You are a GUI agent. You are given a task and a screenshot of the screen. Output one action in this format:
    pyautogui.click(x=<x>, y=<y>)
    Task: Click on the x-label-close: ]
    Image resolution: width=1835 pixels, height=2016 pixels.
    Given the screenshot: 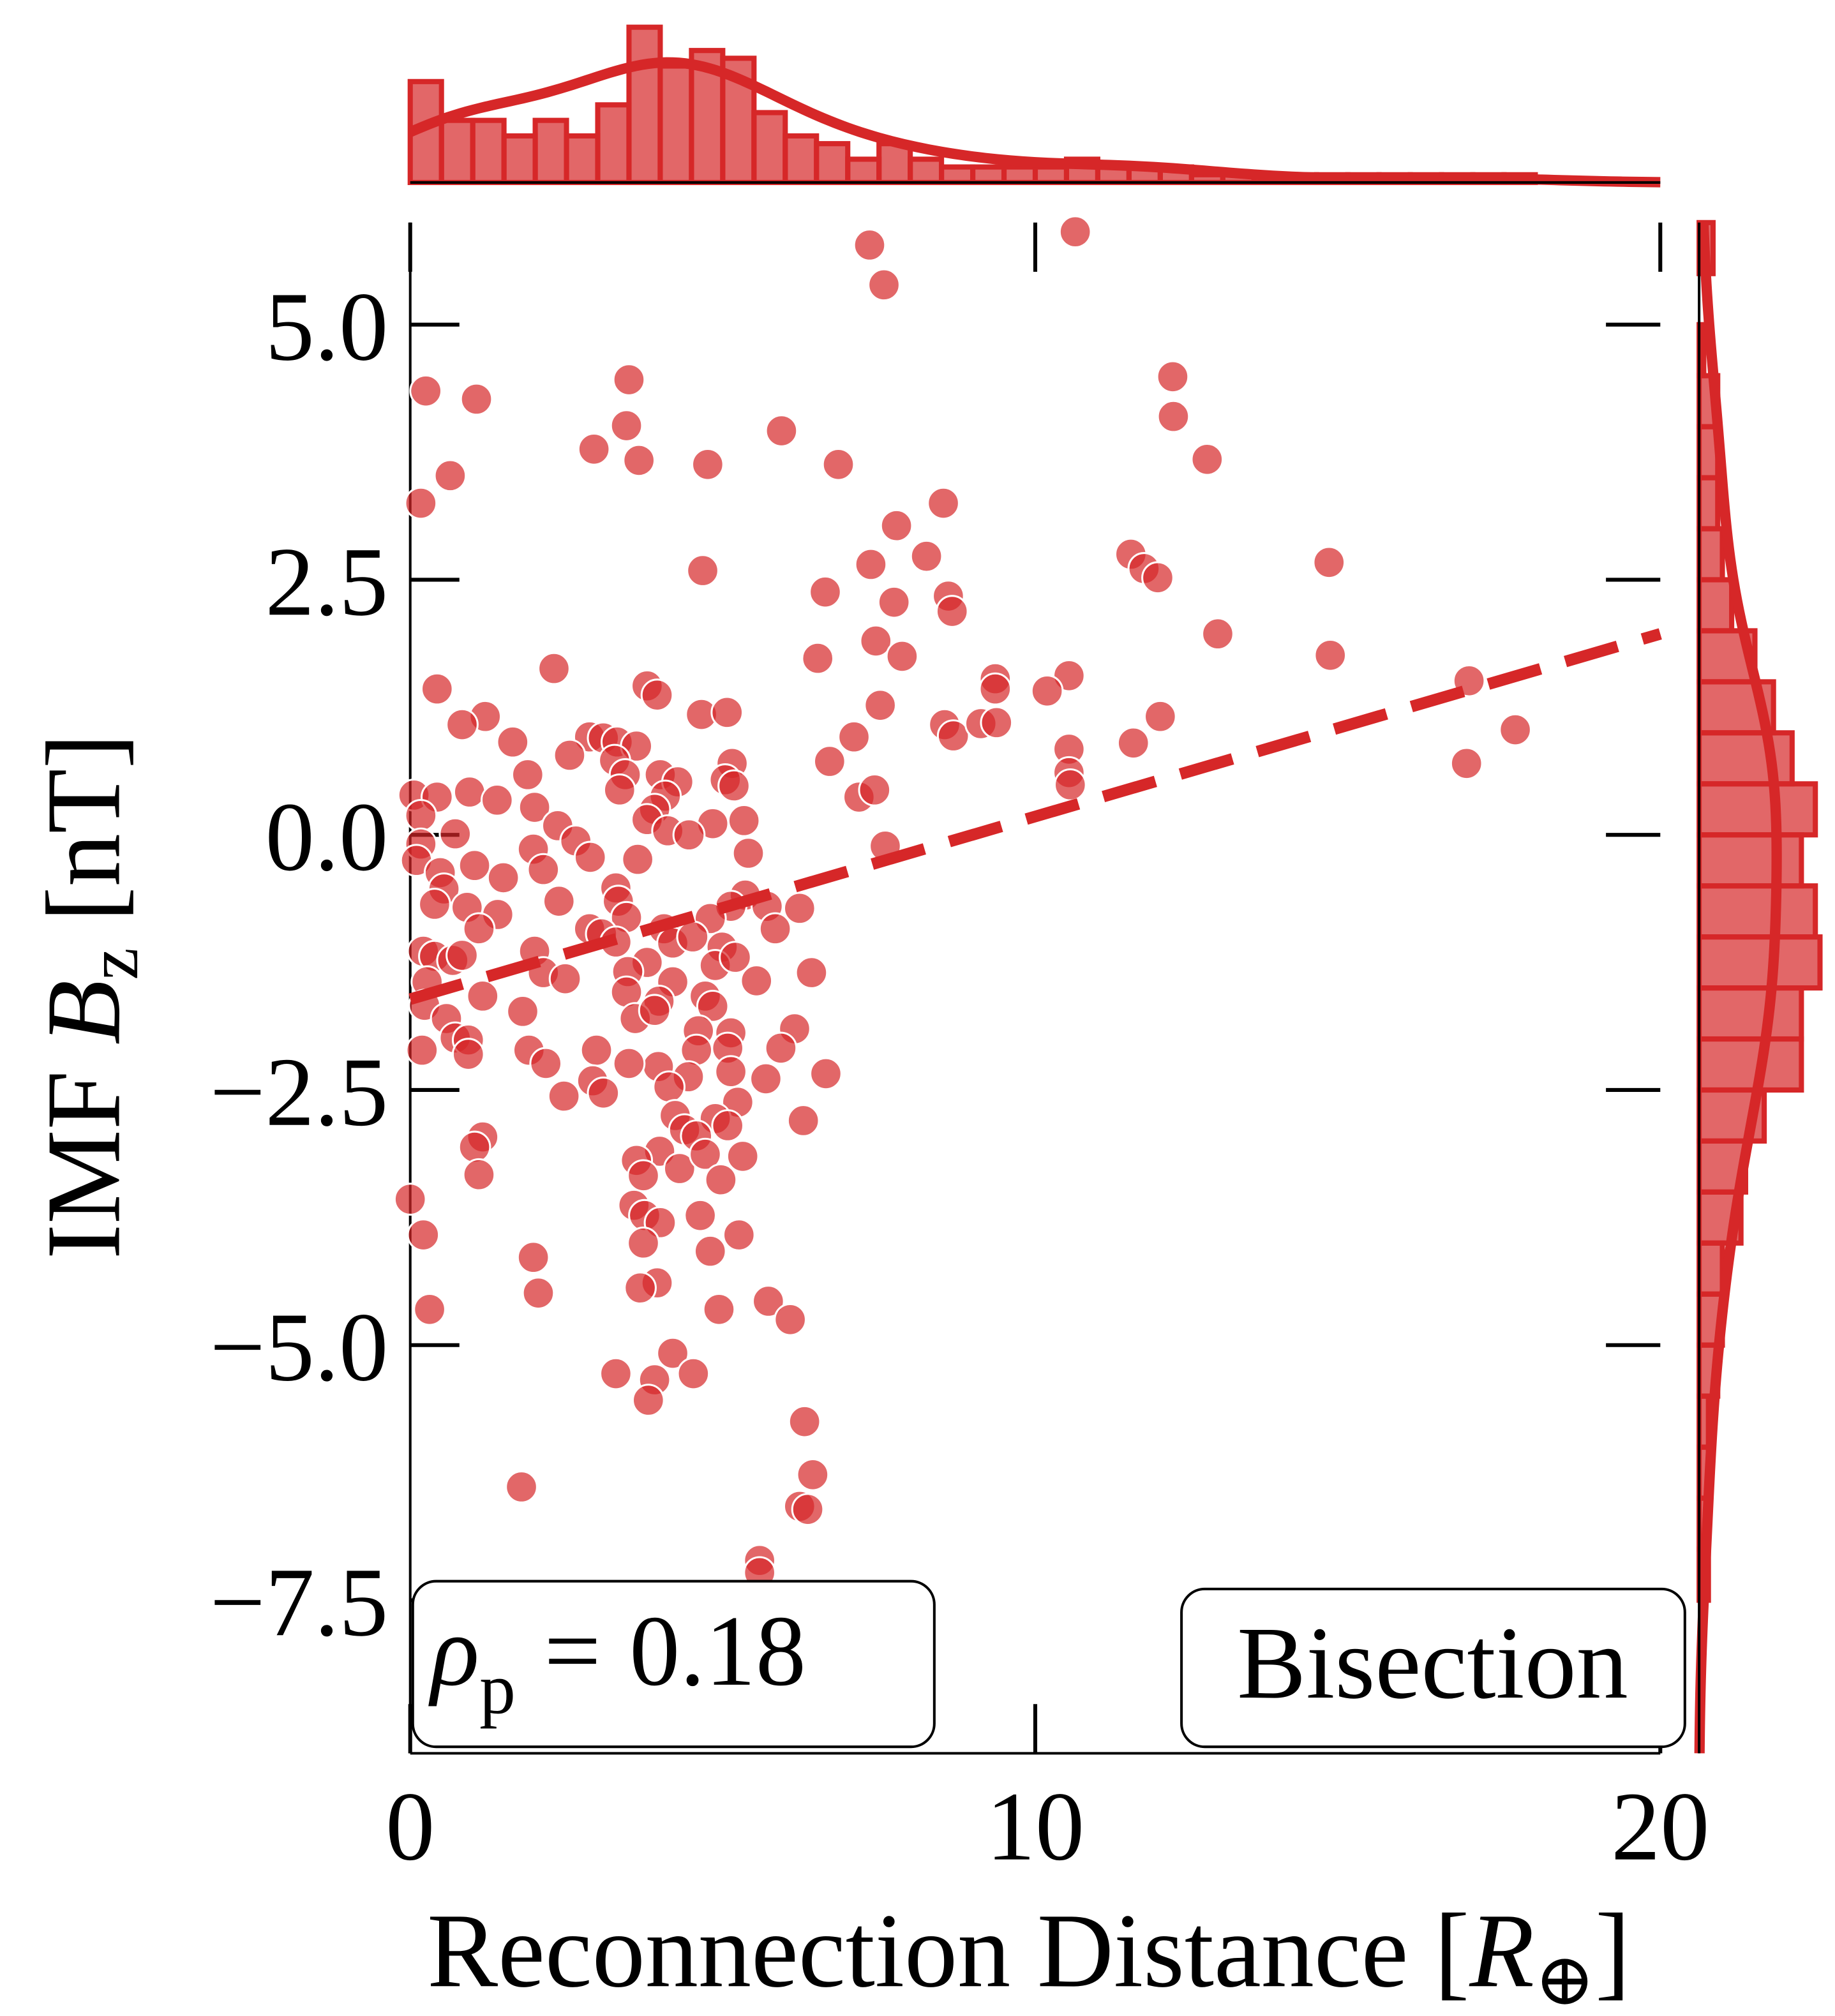 What is the action you would take?
    pyautogui.click(x=1612, y=1951)
    